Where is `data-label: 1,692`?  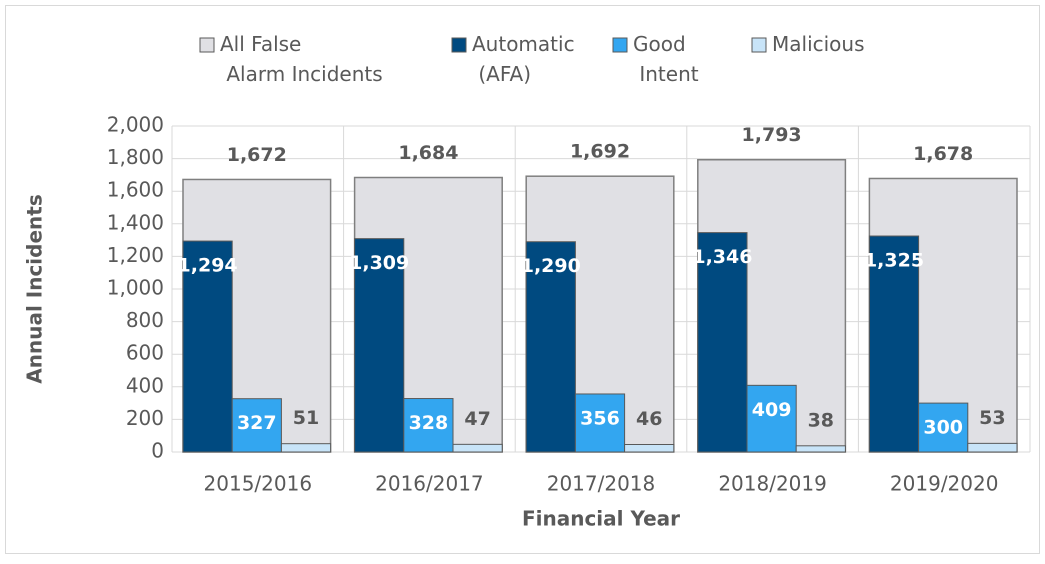 data-label: 1,692 is located at coordinates (600, 152).